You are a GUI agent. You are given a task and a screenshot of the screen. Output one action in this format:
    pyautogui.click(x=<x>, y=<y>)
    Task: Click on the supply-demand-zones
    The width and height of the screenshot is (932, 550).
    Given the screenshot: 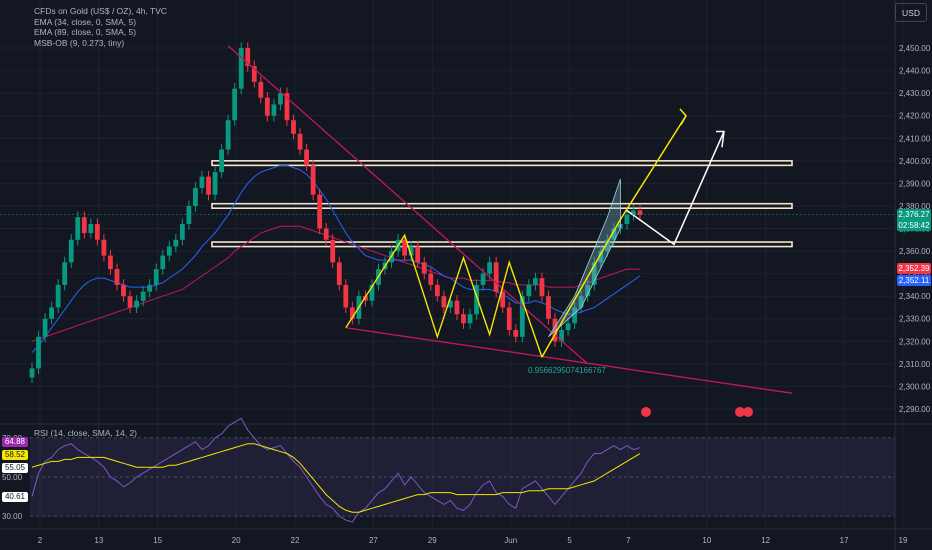 What is the action you would take?
    pyautogui.click(x=502, y=204)
    